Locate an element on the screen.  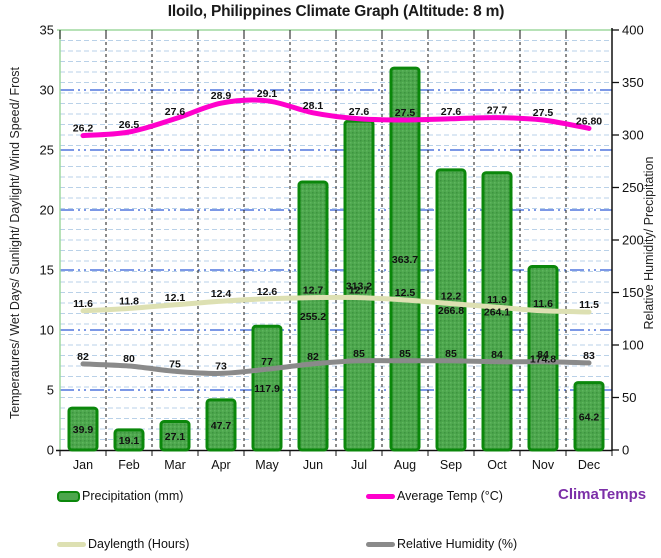
svg-text: 26.2 is located at coordinates (83, 129).